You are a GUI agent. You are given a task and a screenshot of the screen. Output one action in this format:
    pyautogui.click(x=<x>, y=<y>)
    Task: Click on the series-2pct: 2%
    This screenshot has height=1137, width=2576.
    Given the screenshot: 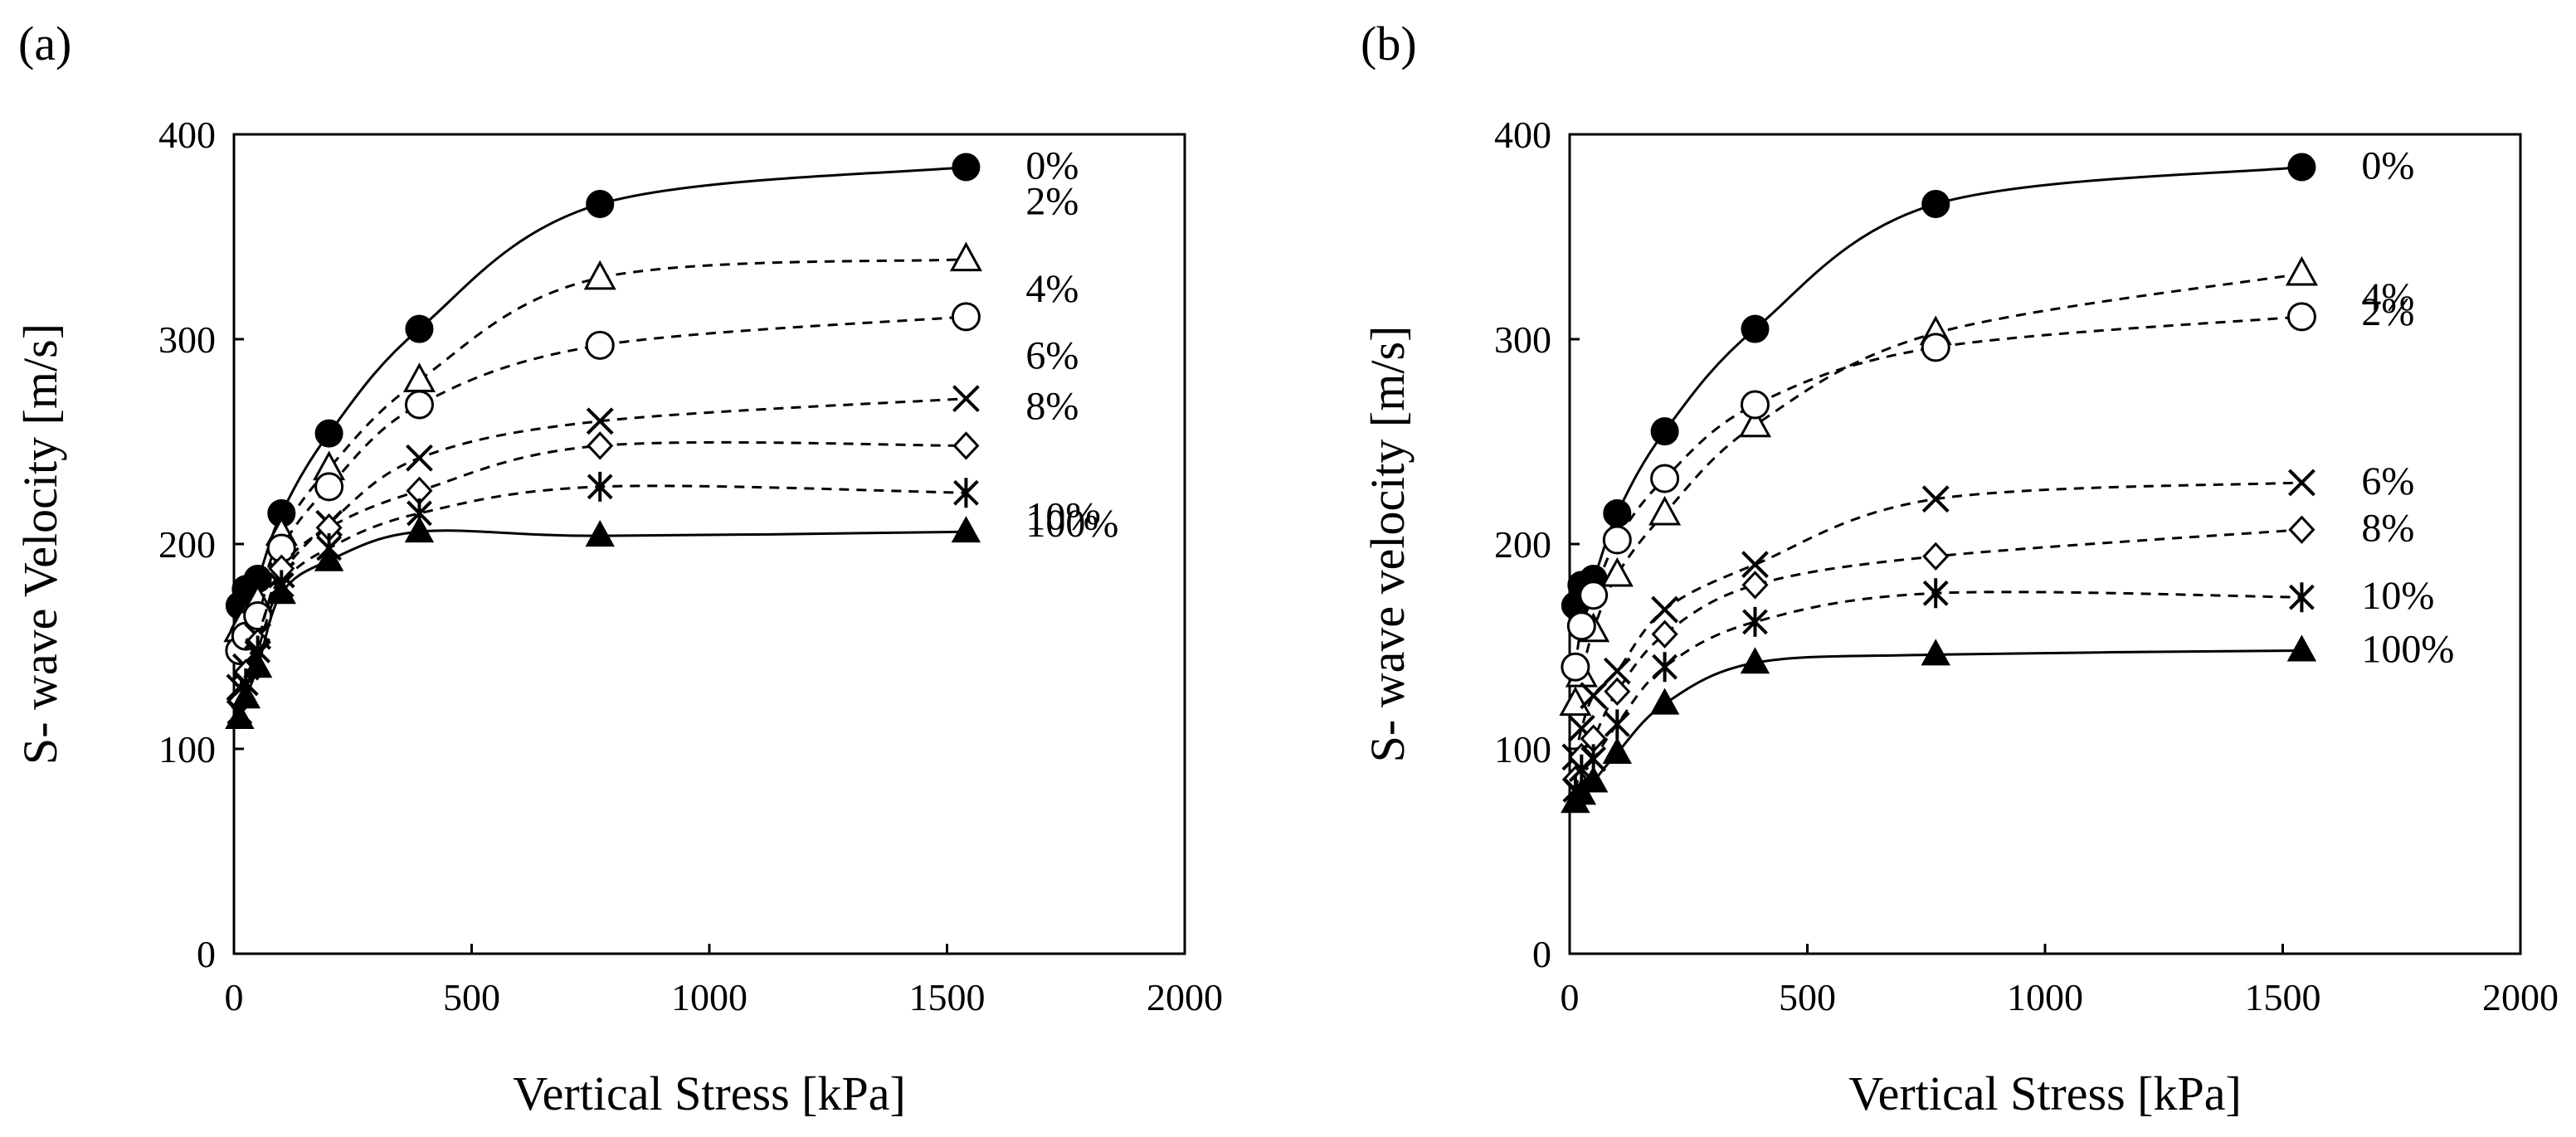 What is the action you would take?
    pyautogui.click(x=1986, y=486)
    